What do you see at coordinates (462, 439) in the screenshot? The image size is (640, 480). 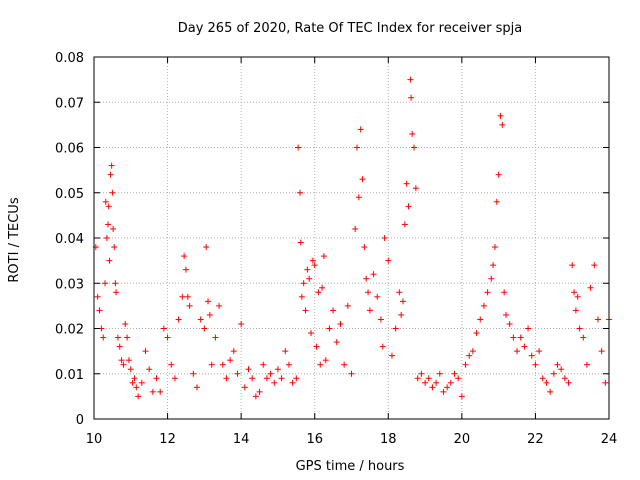 I see `x-tick-label: 20` at bounding box center [462, 439].